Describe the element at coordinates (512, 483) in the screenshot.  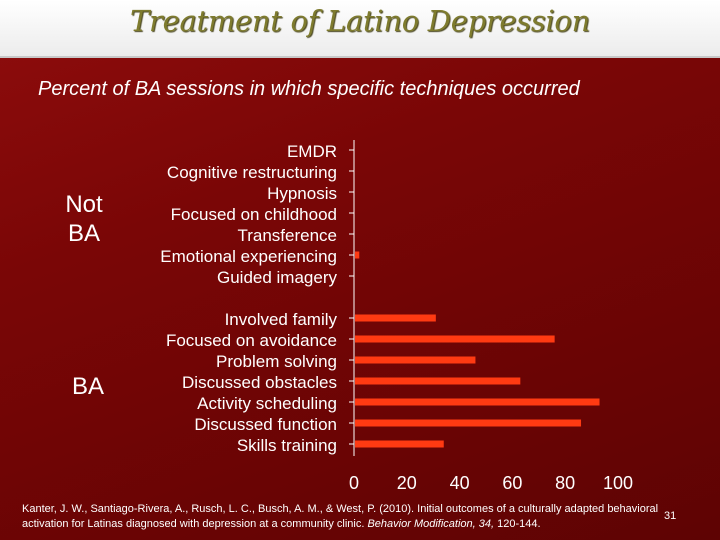
I see `x-tick-label: 60` at that location.